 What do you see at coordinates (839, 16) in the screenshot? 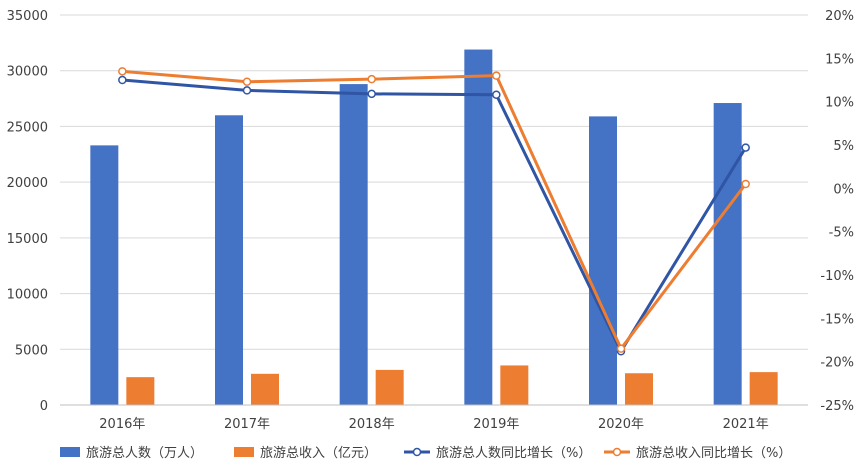
I see `right-tick-label: 20%` at bounding box center [839, 16].